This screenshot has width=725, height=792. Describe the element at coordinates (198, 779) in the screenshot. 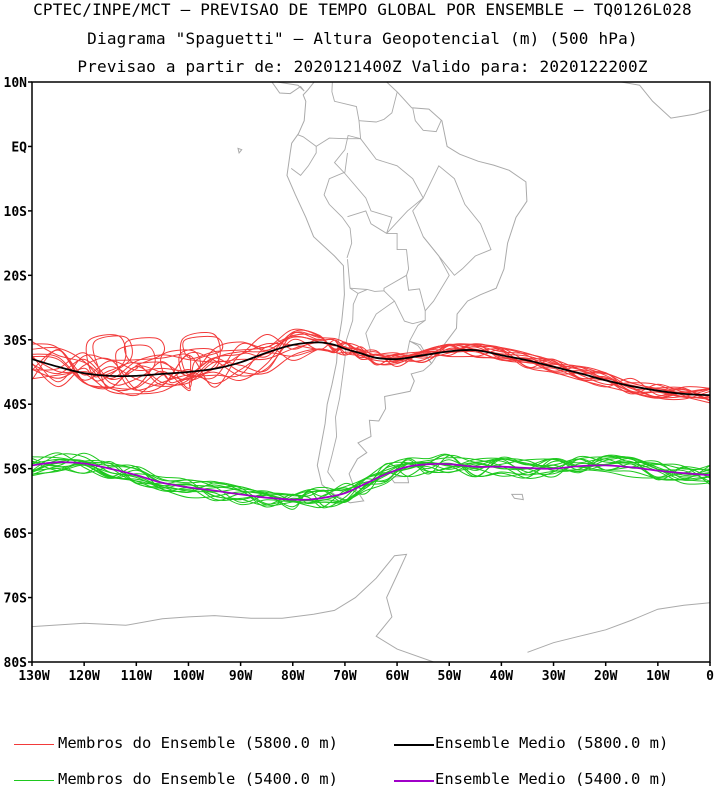

I see `legend-label-members-5400: Membros do Ensemble (5400.0 m)` at that location.